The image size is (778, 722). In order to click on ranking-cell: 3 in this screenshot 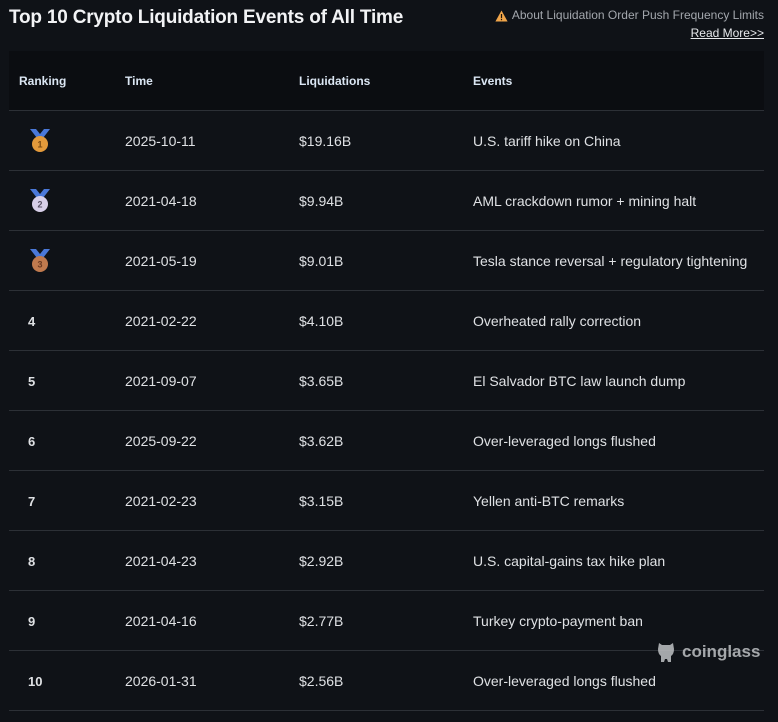, I will do `click(67, 260)`.